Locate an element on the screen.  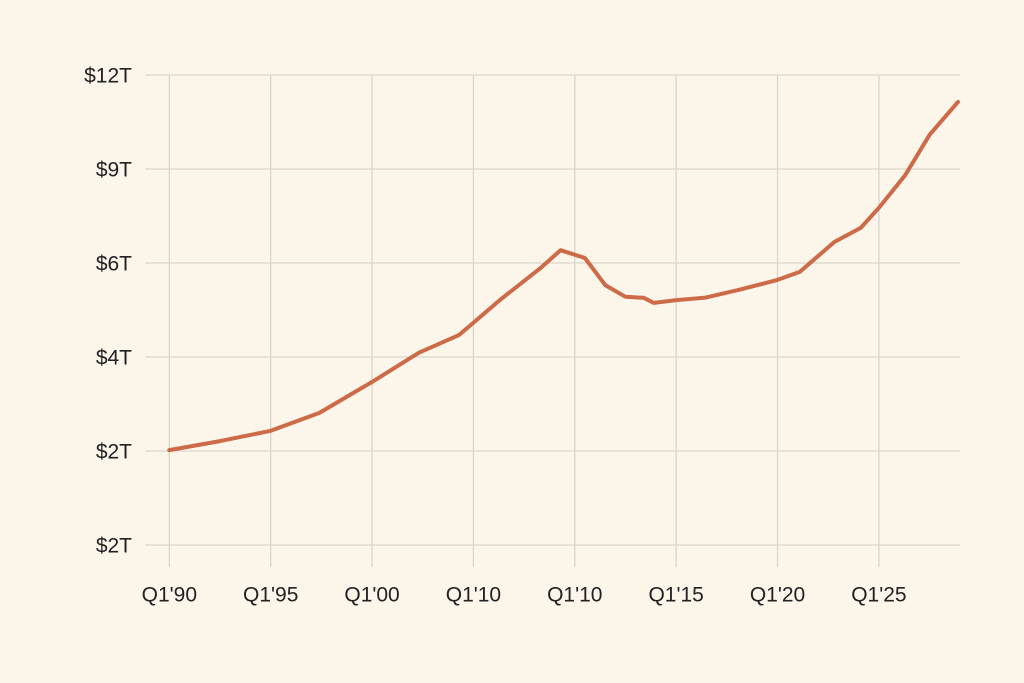
y-tick-label: $12T is located at coordinates (108, 76).